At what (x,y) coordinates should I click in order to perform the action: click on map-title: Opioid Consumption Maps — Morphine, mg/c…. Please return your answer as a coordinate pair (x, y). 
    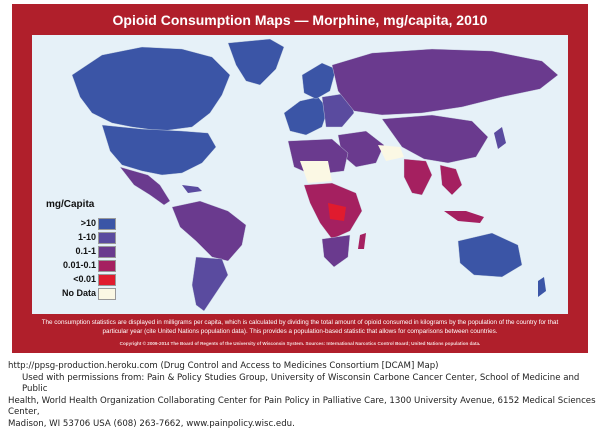
    Looking at the image, I should click on (300, 20).